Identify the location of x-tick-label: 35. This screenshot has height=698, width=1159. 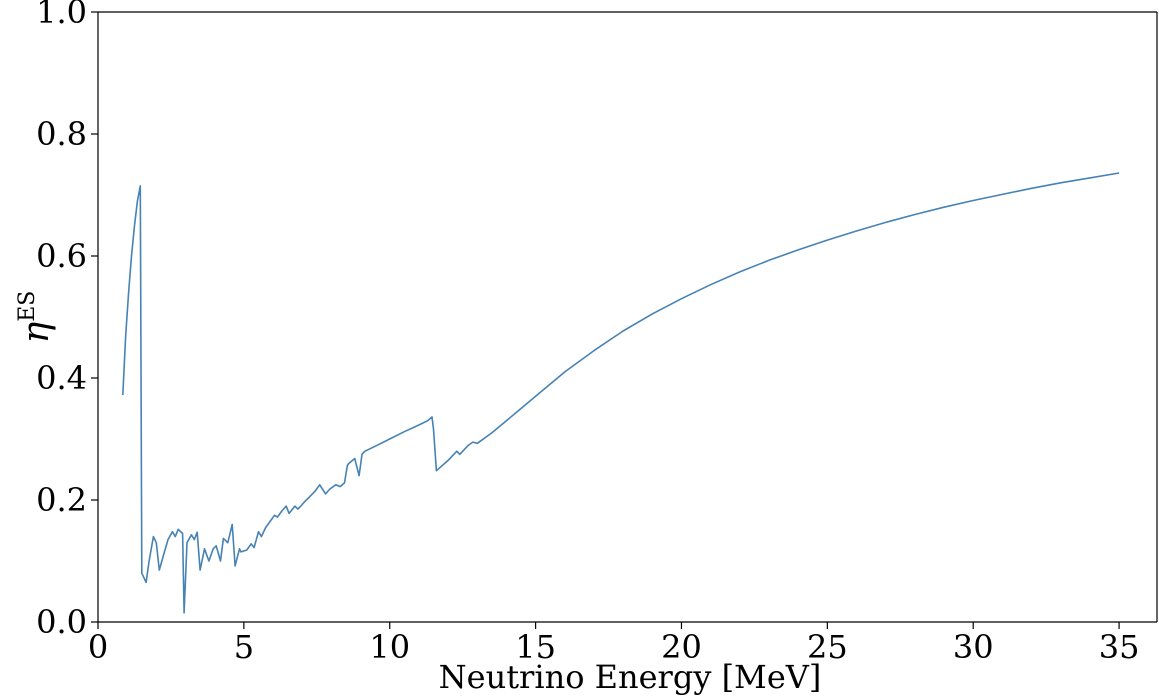
(1119, 647).